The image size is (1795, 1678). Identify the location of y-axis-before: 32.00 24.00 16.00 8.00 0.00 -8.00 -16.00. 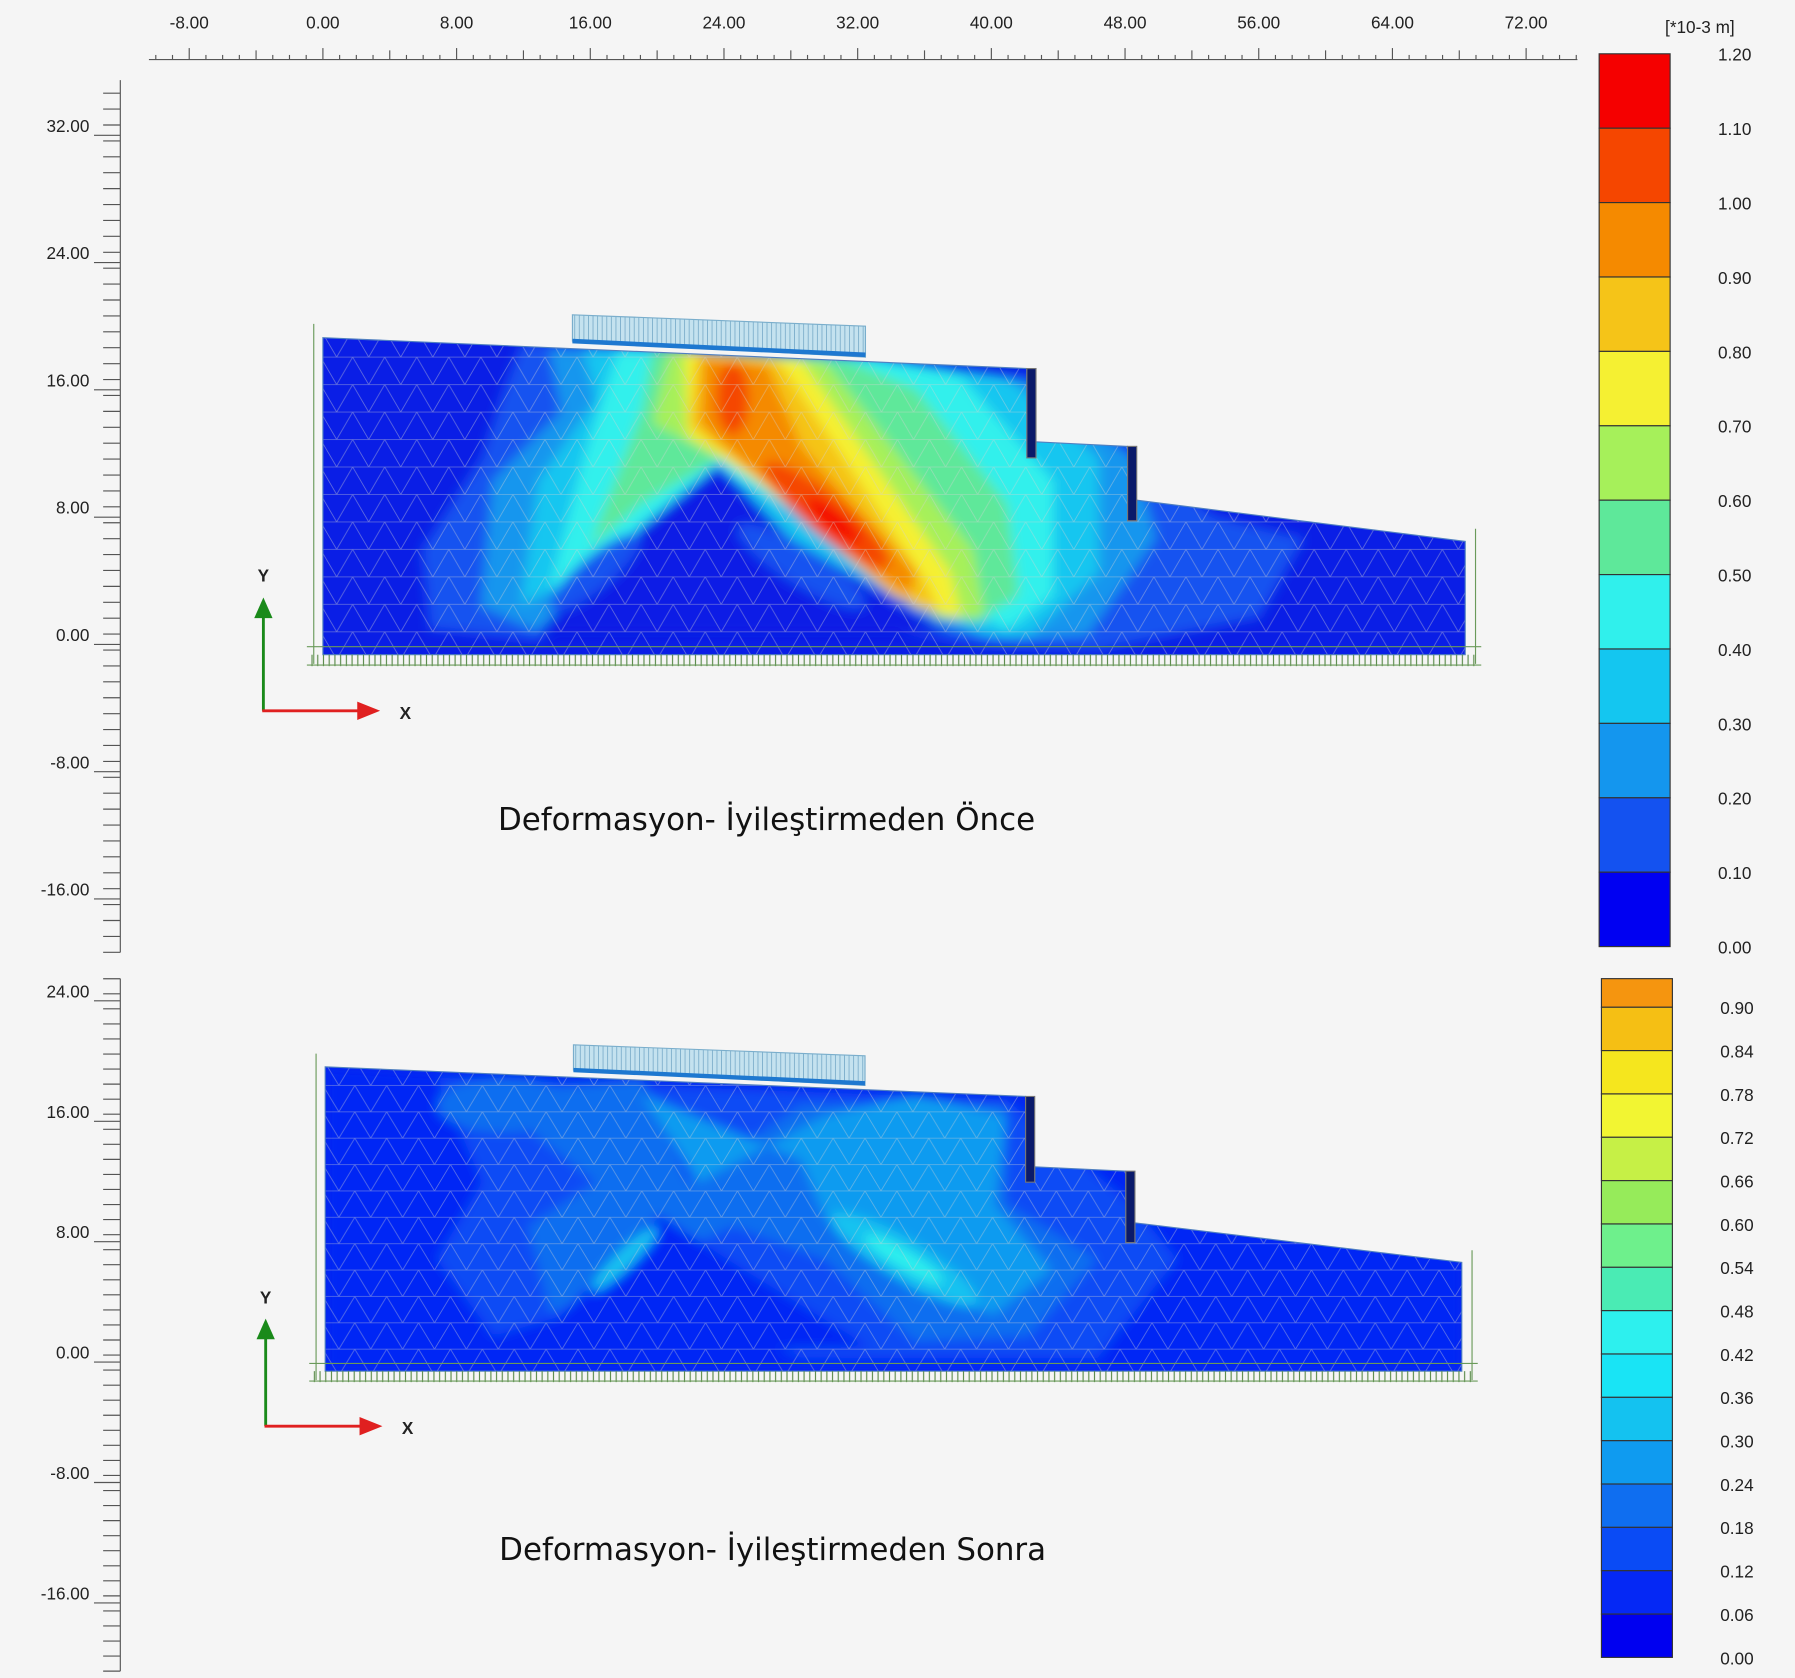
(81, 516).